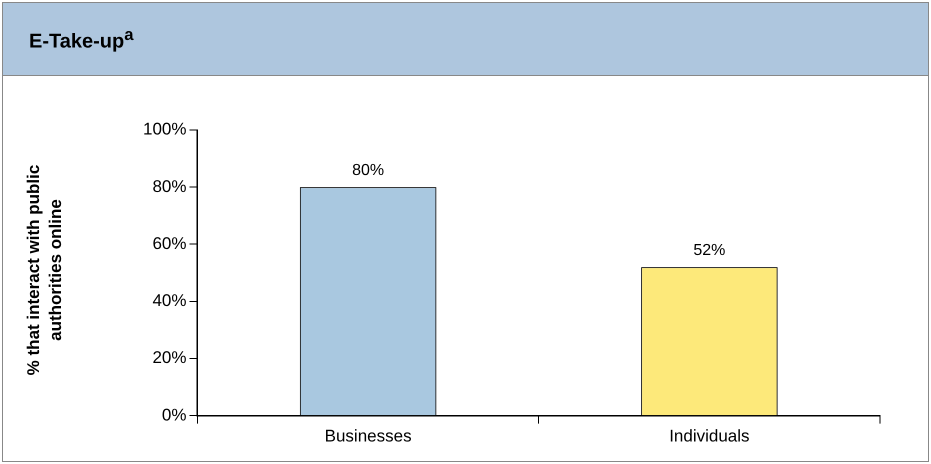 The image size is (931, 464). Describe the element at coordinates (169, 243) in the screenshot. I see `y-tick-label: 60%` at that location.